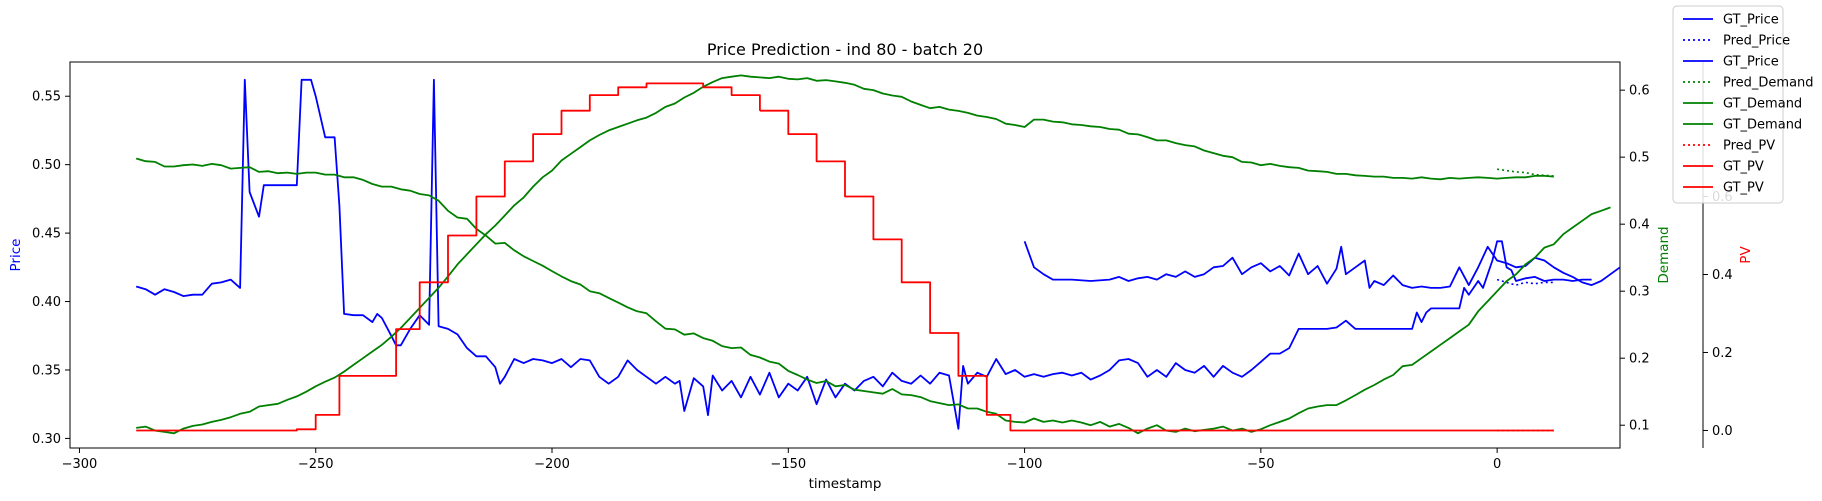 This screenshot has width=1822, height=501. I want to click on price-axis-label: Price, so click(16, 255).